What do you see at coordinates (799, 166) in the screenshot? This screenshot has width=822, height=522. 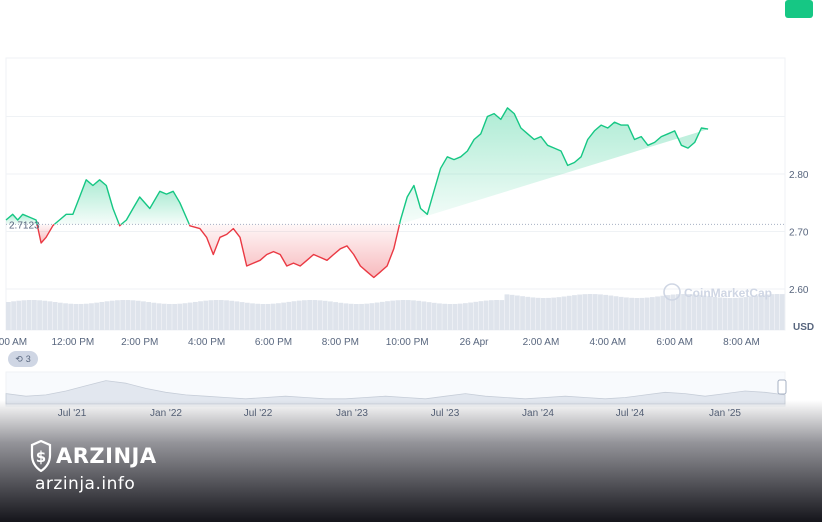 I see `y-axis: 2.80 2.70 2.60 2.88 USD` at bounding box center [799, 166].